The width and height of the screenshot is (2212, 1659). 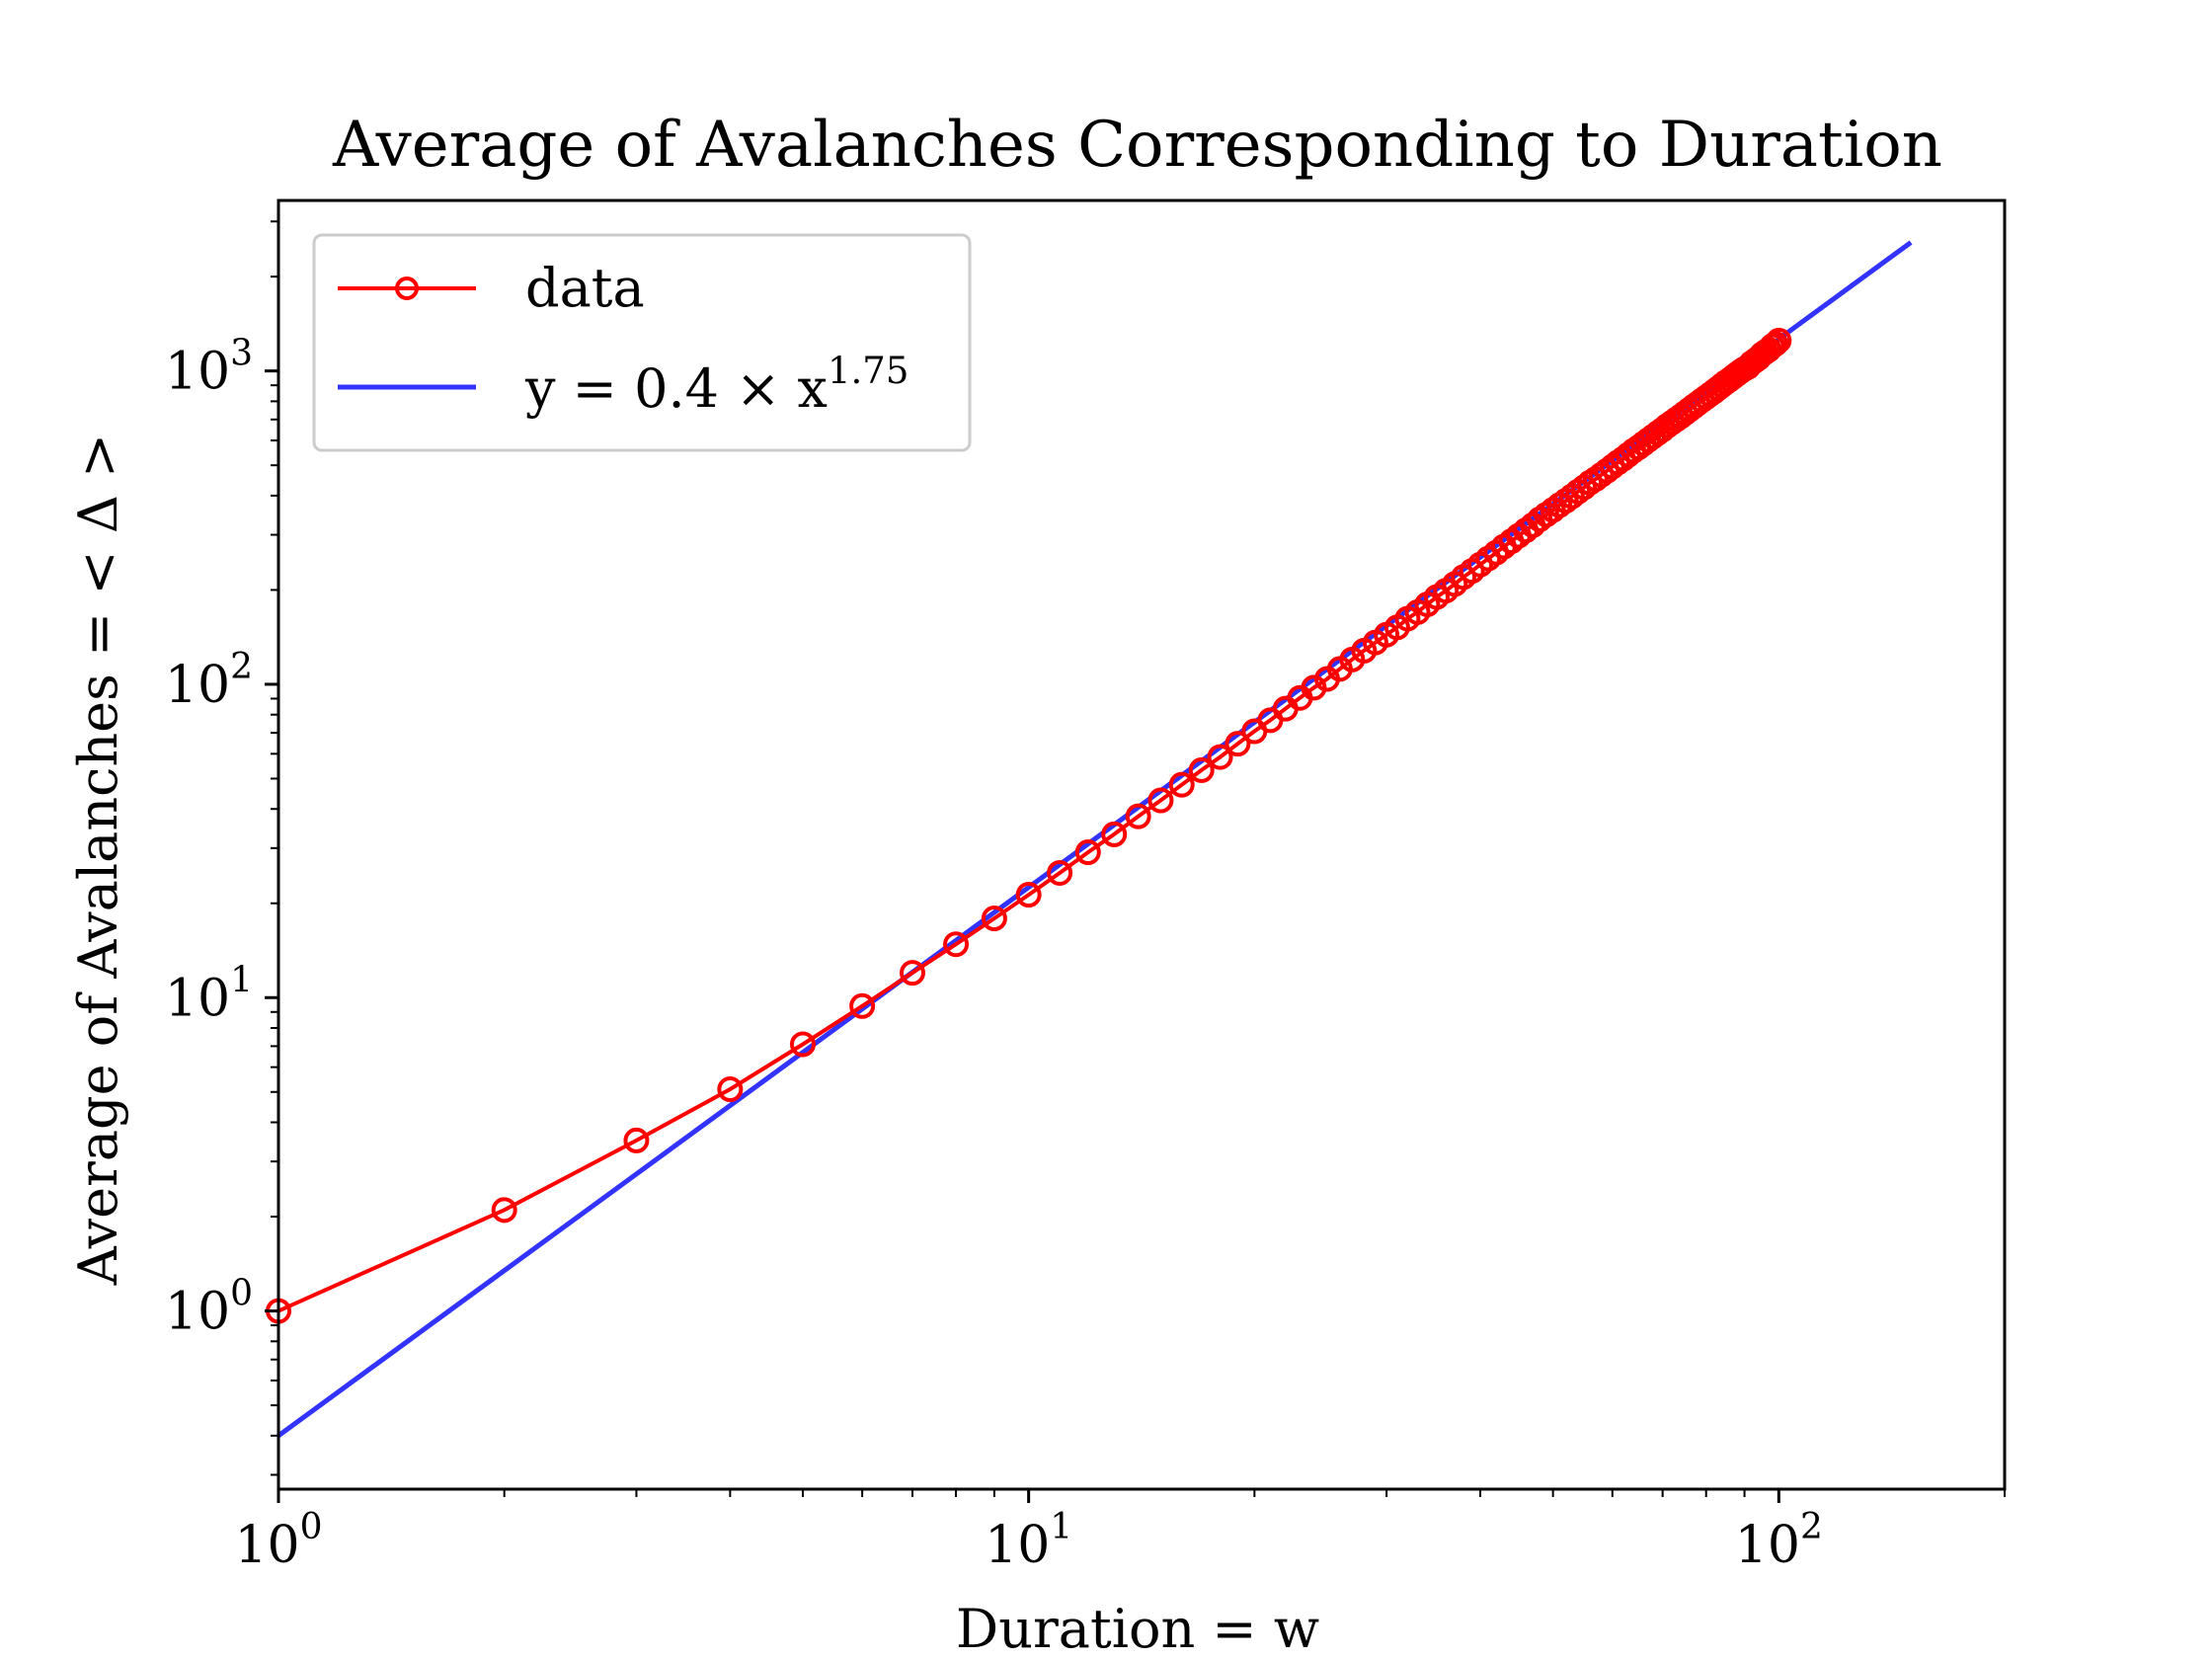 I want to click on legend-data-marker, so click(x=407, y=288).